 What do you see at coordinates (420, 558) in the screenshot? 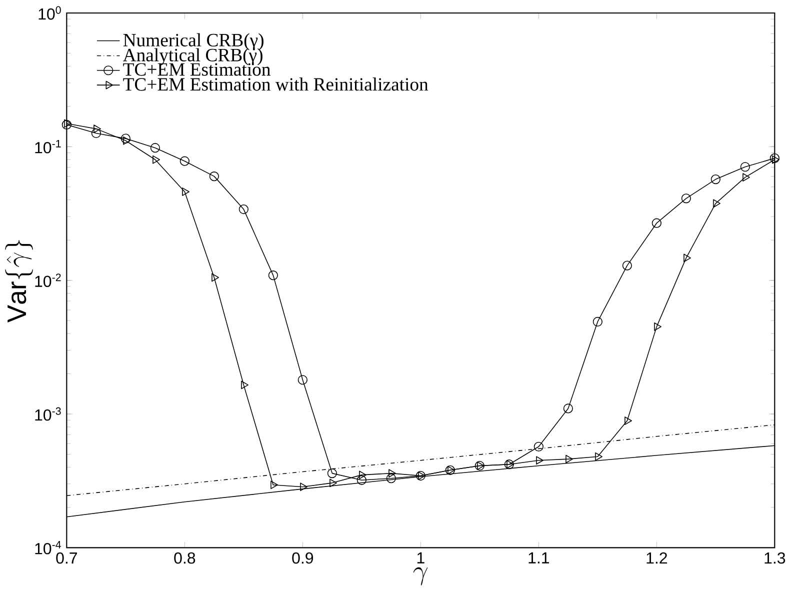
I see `x-tick-label: 1` at bounding box center [420, 558].